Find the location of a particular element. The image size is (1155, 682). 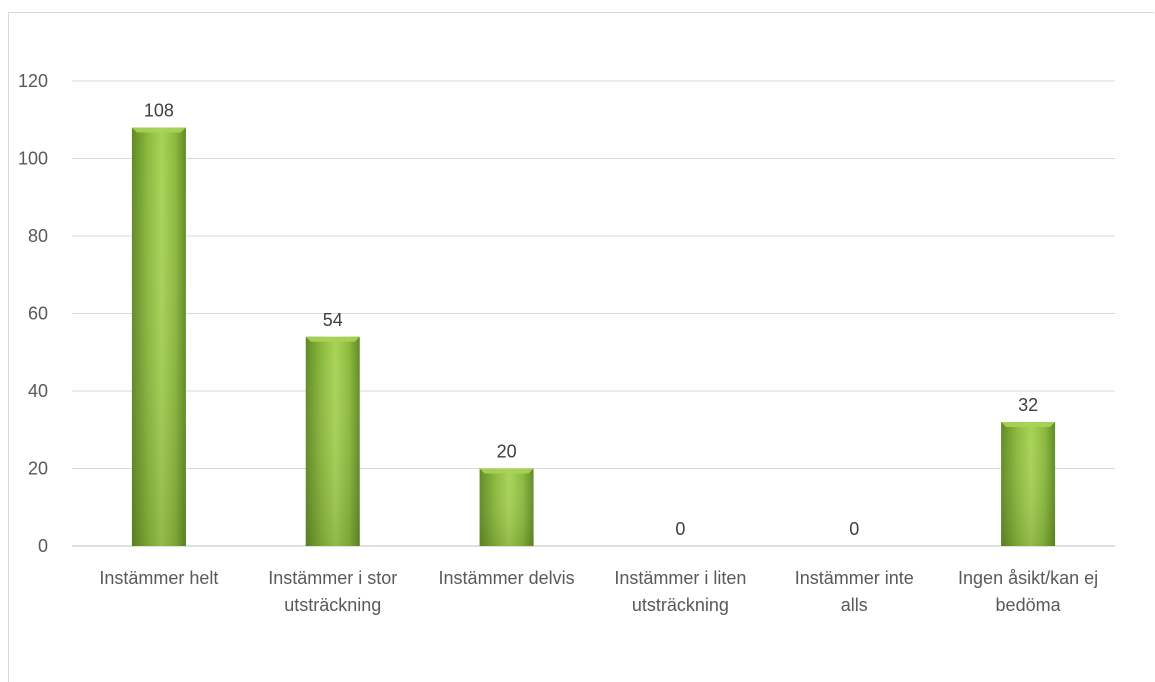

y-tick-label: 100 is located at coordinates (33, 159).